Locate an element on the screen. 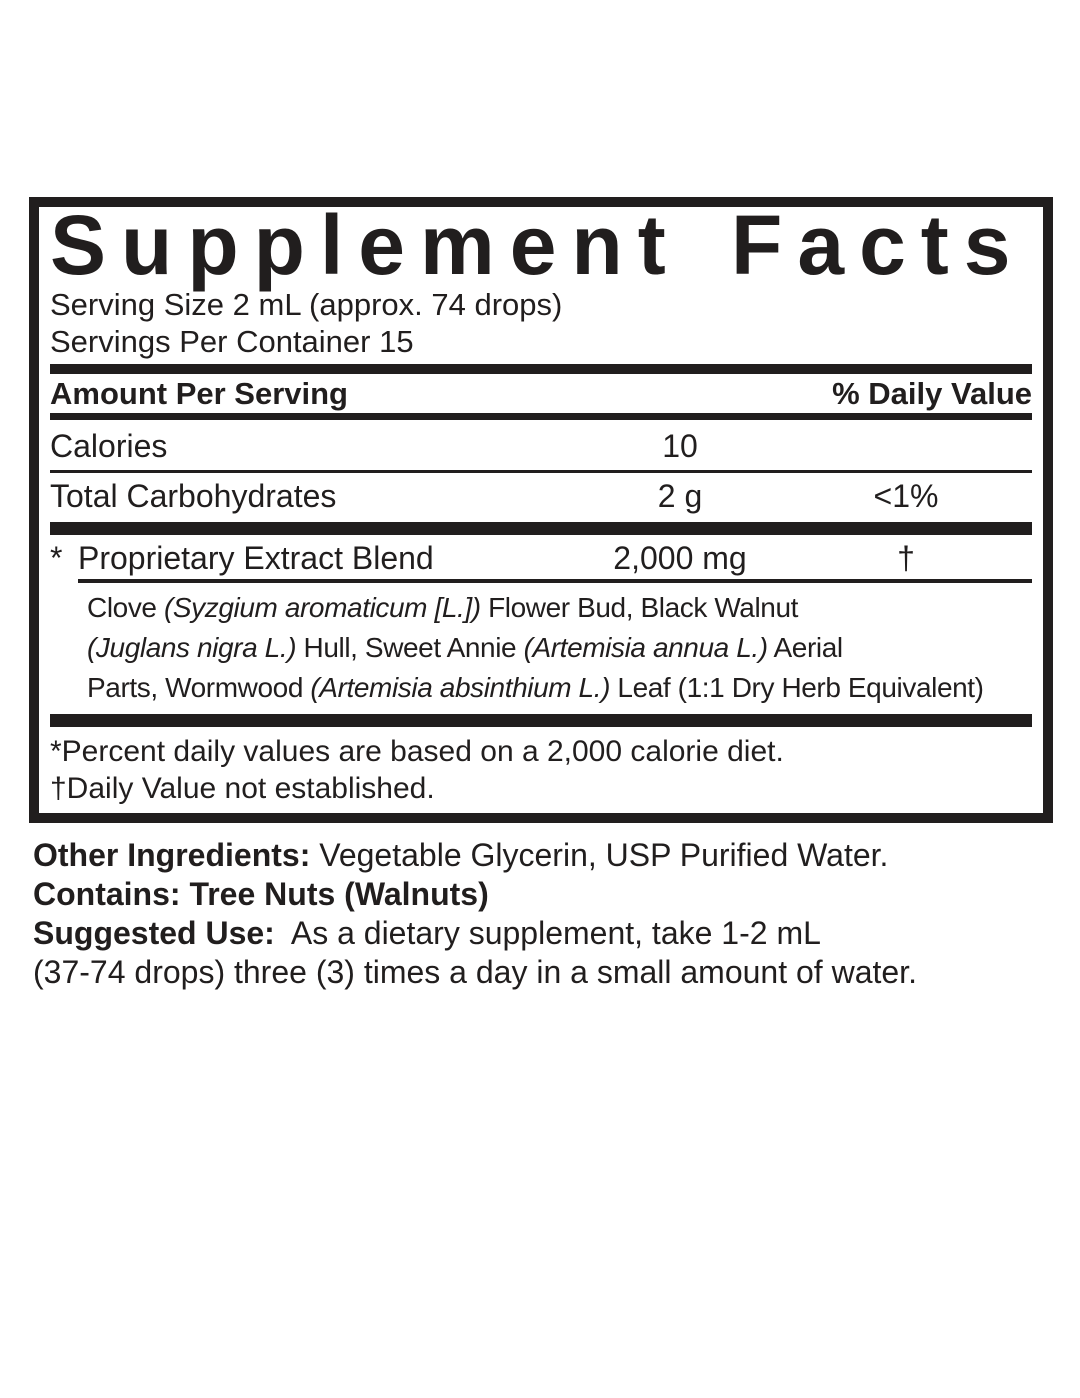 The width and height of the screenshot is (1080, 1398). servings-per-container: Servings Per Container 15 is located at coordinates (232, 341).